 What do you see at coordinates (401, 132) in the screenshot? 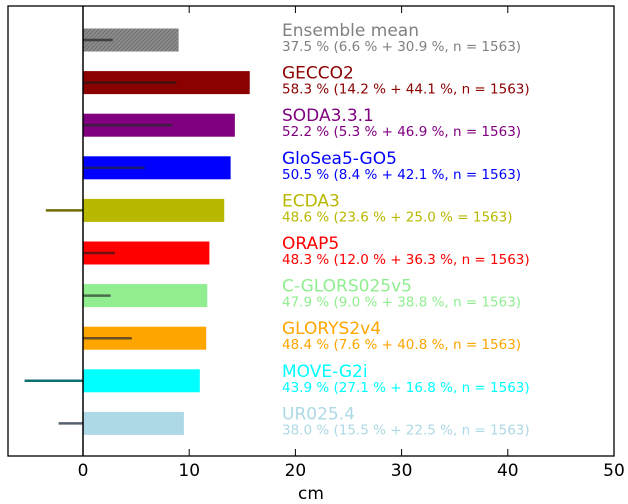
I see `series-stat-2: 52.2 % (5.3 % + 46.9 %, n = 1563)` at bounding box center [401, 132].